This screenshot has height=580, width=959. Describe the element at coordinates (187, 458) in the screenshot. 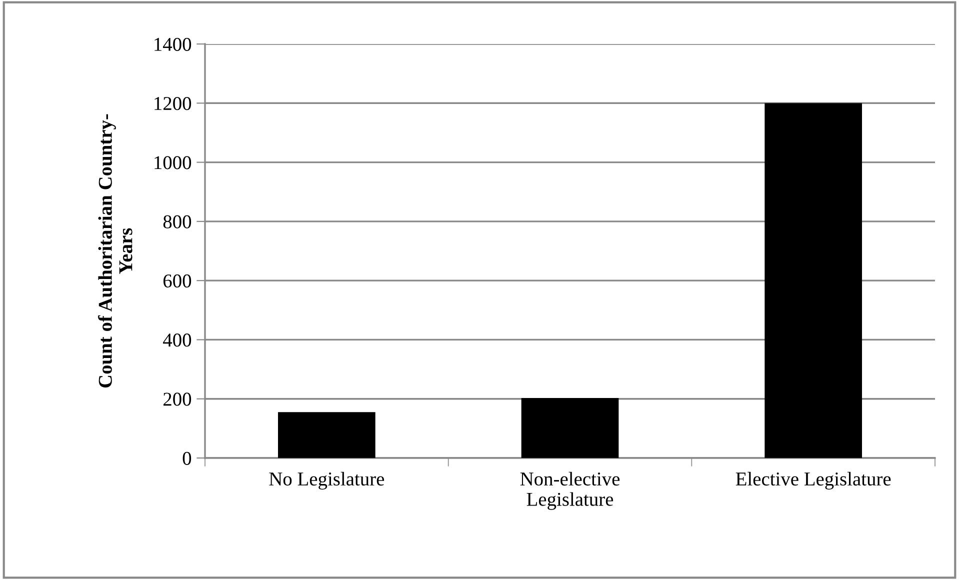

I see `y-tick-label: 0` at that location.